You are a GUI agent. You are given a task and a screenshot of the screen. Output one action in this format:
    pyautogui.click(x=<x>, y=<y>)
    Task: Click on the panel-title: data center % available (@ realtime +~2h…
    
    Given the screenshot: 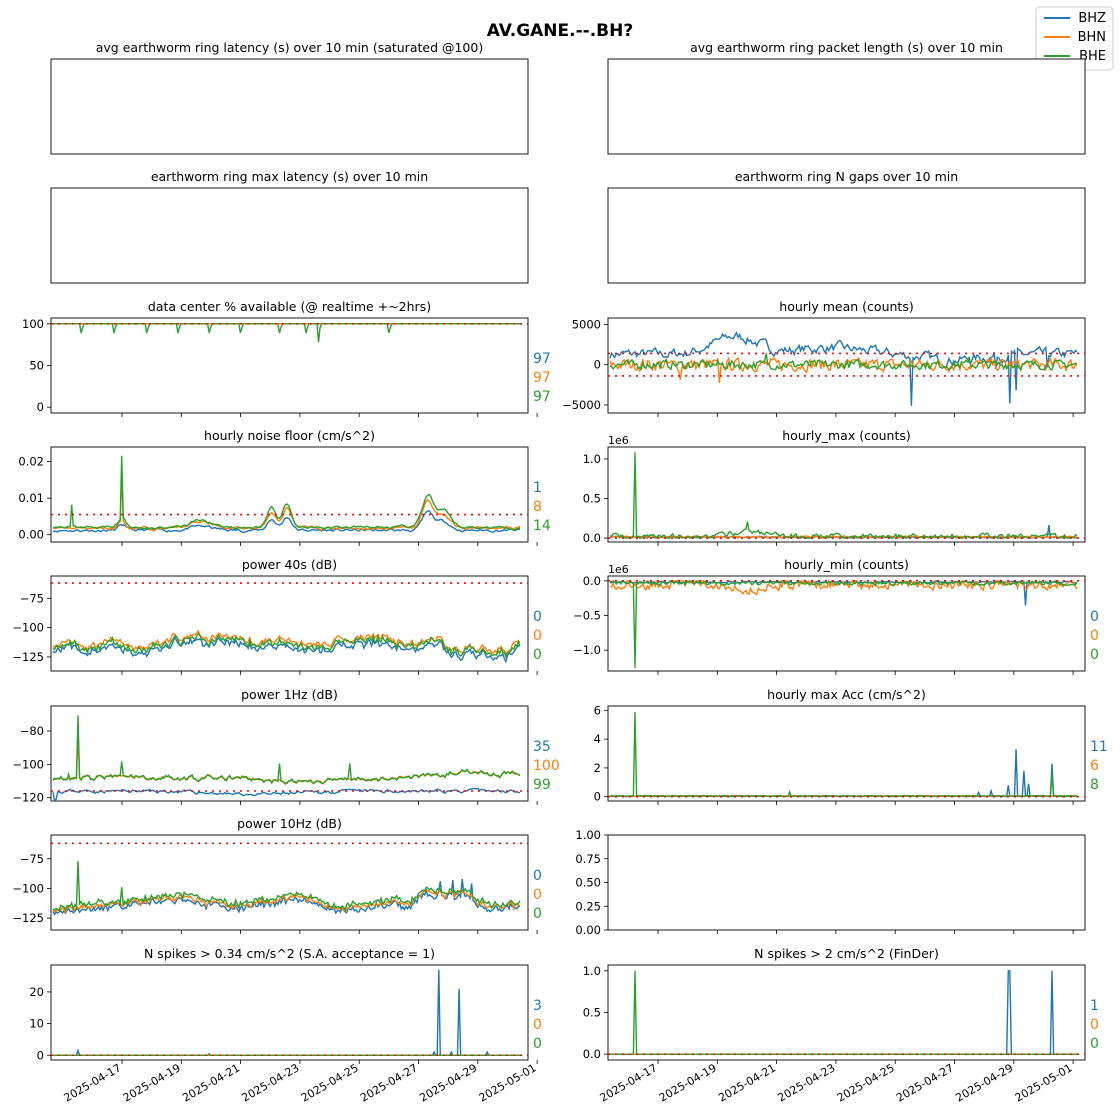 What is the action you would take?
    pyautogui.click(x=289, y=306)
    